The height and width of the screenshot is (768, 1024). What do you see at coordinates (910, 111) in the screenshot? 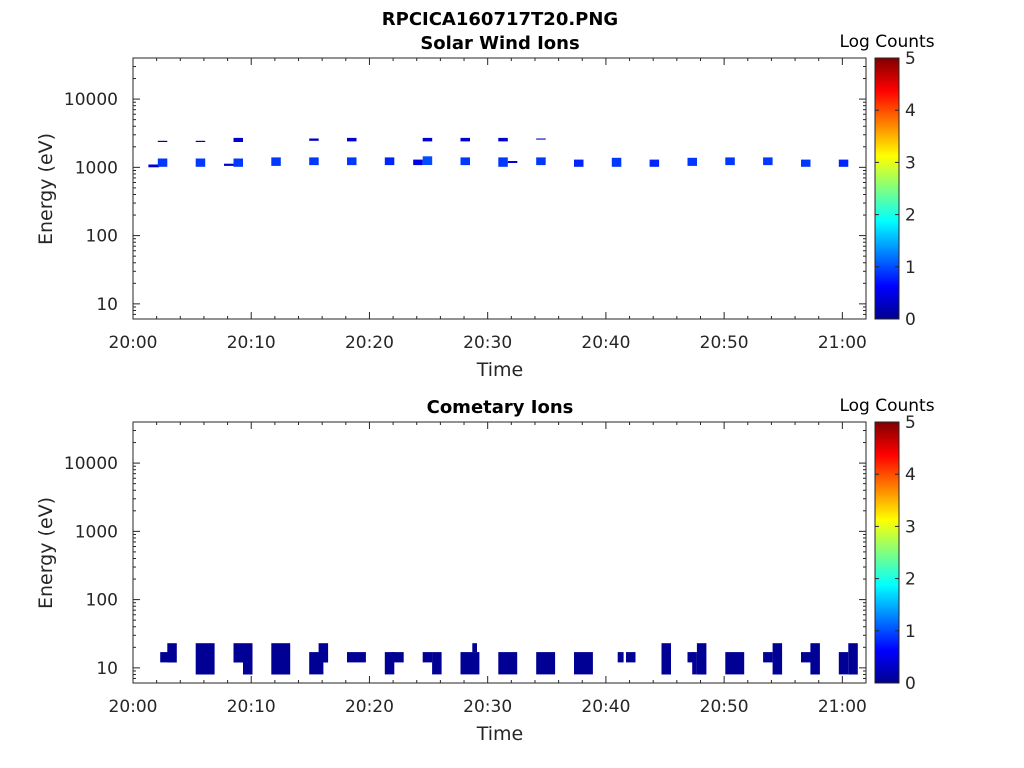
I see `colorbar-tick-label: 4` at bounding box center [910, 111].